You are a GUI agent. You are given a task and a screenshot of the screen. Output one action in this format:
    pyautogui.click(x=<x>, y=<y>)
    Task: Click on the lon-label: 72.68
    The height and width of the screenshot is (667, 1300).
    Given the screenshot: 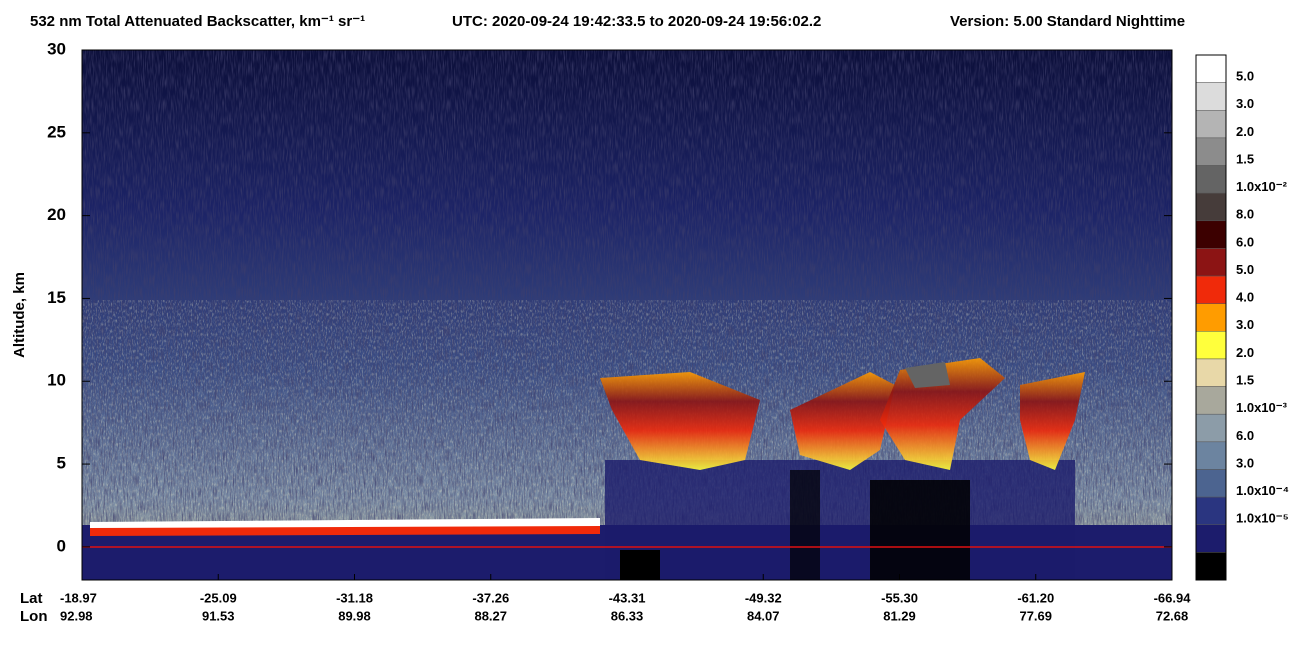 What is the action you would take?
    pyautogui.click(x=1172, y=615)
    